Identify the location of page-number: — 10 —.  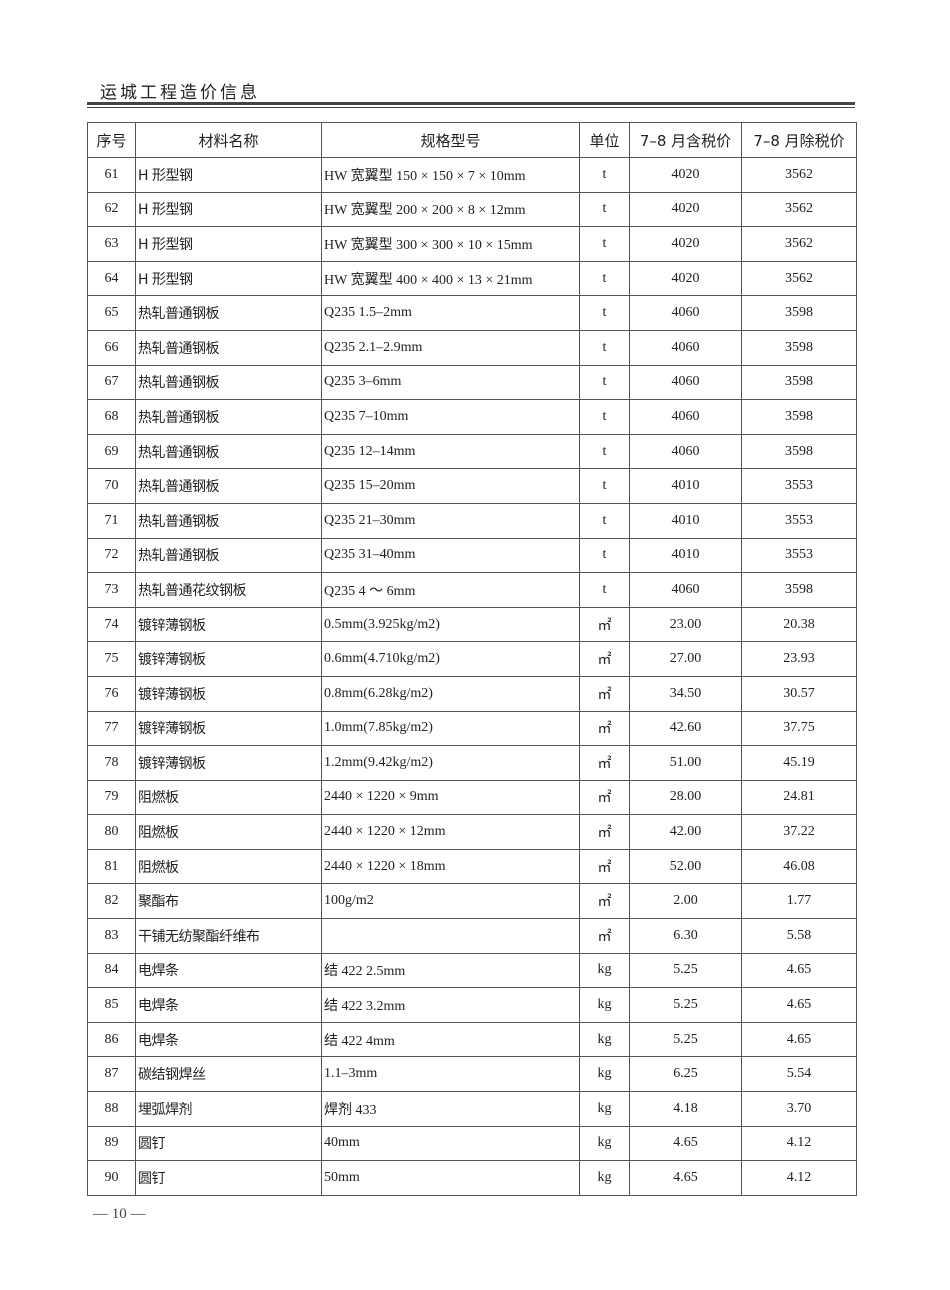
(119, 1214).